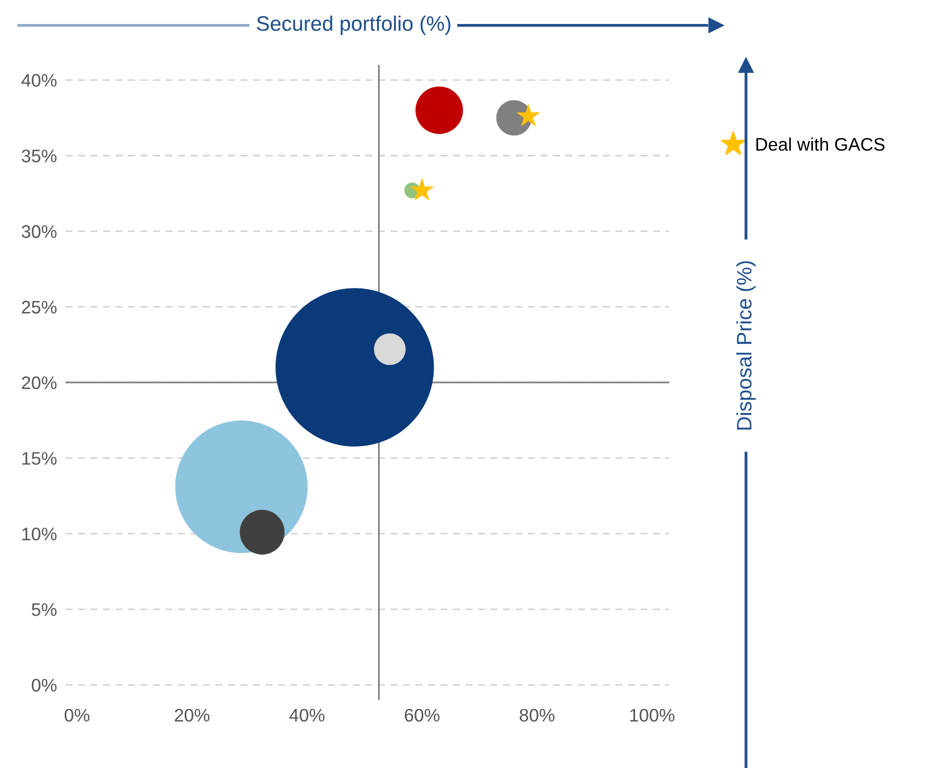  What do you see at coordinates (39, 307) in the screenshot?
I see `y-tick-label: 25%` at bounding box center [39, 307].